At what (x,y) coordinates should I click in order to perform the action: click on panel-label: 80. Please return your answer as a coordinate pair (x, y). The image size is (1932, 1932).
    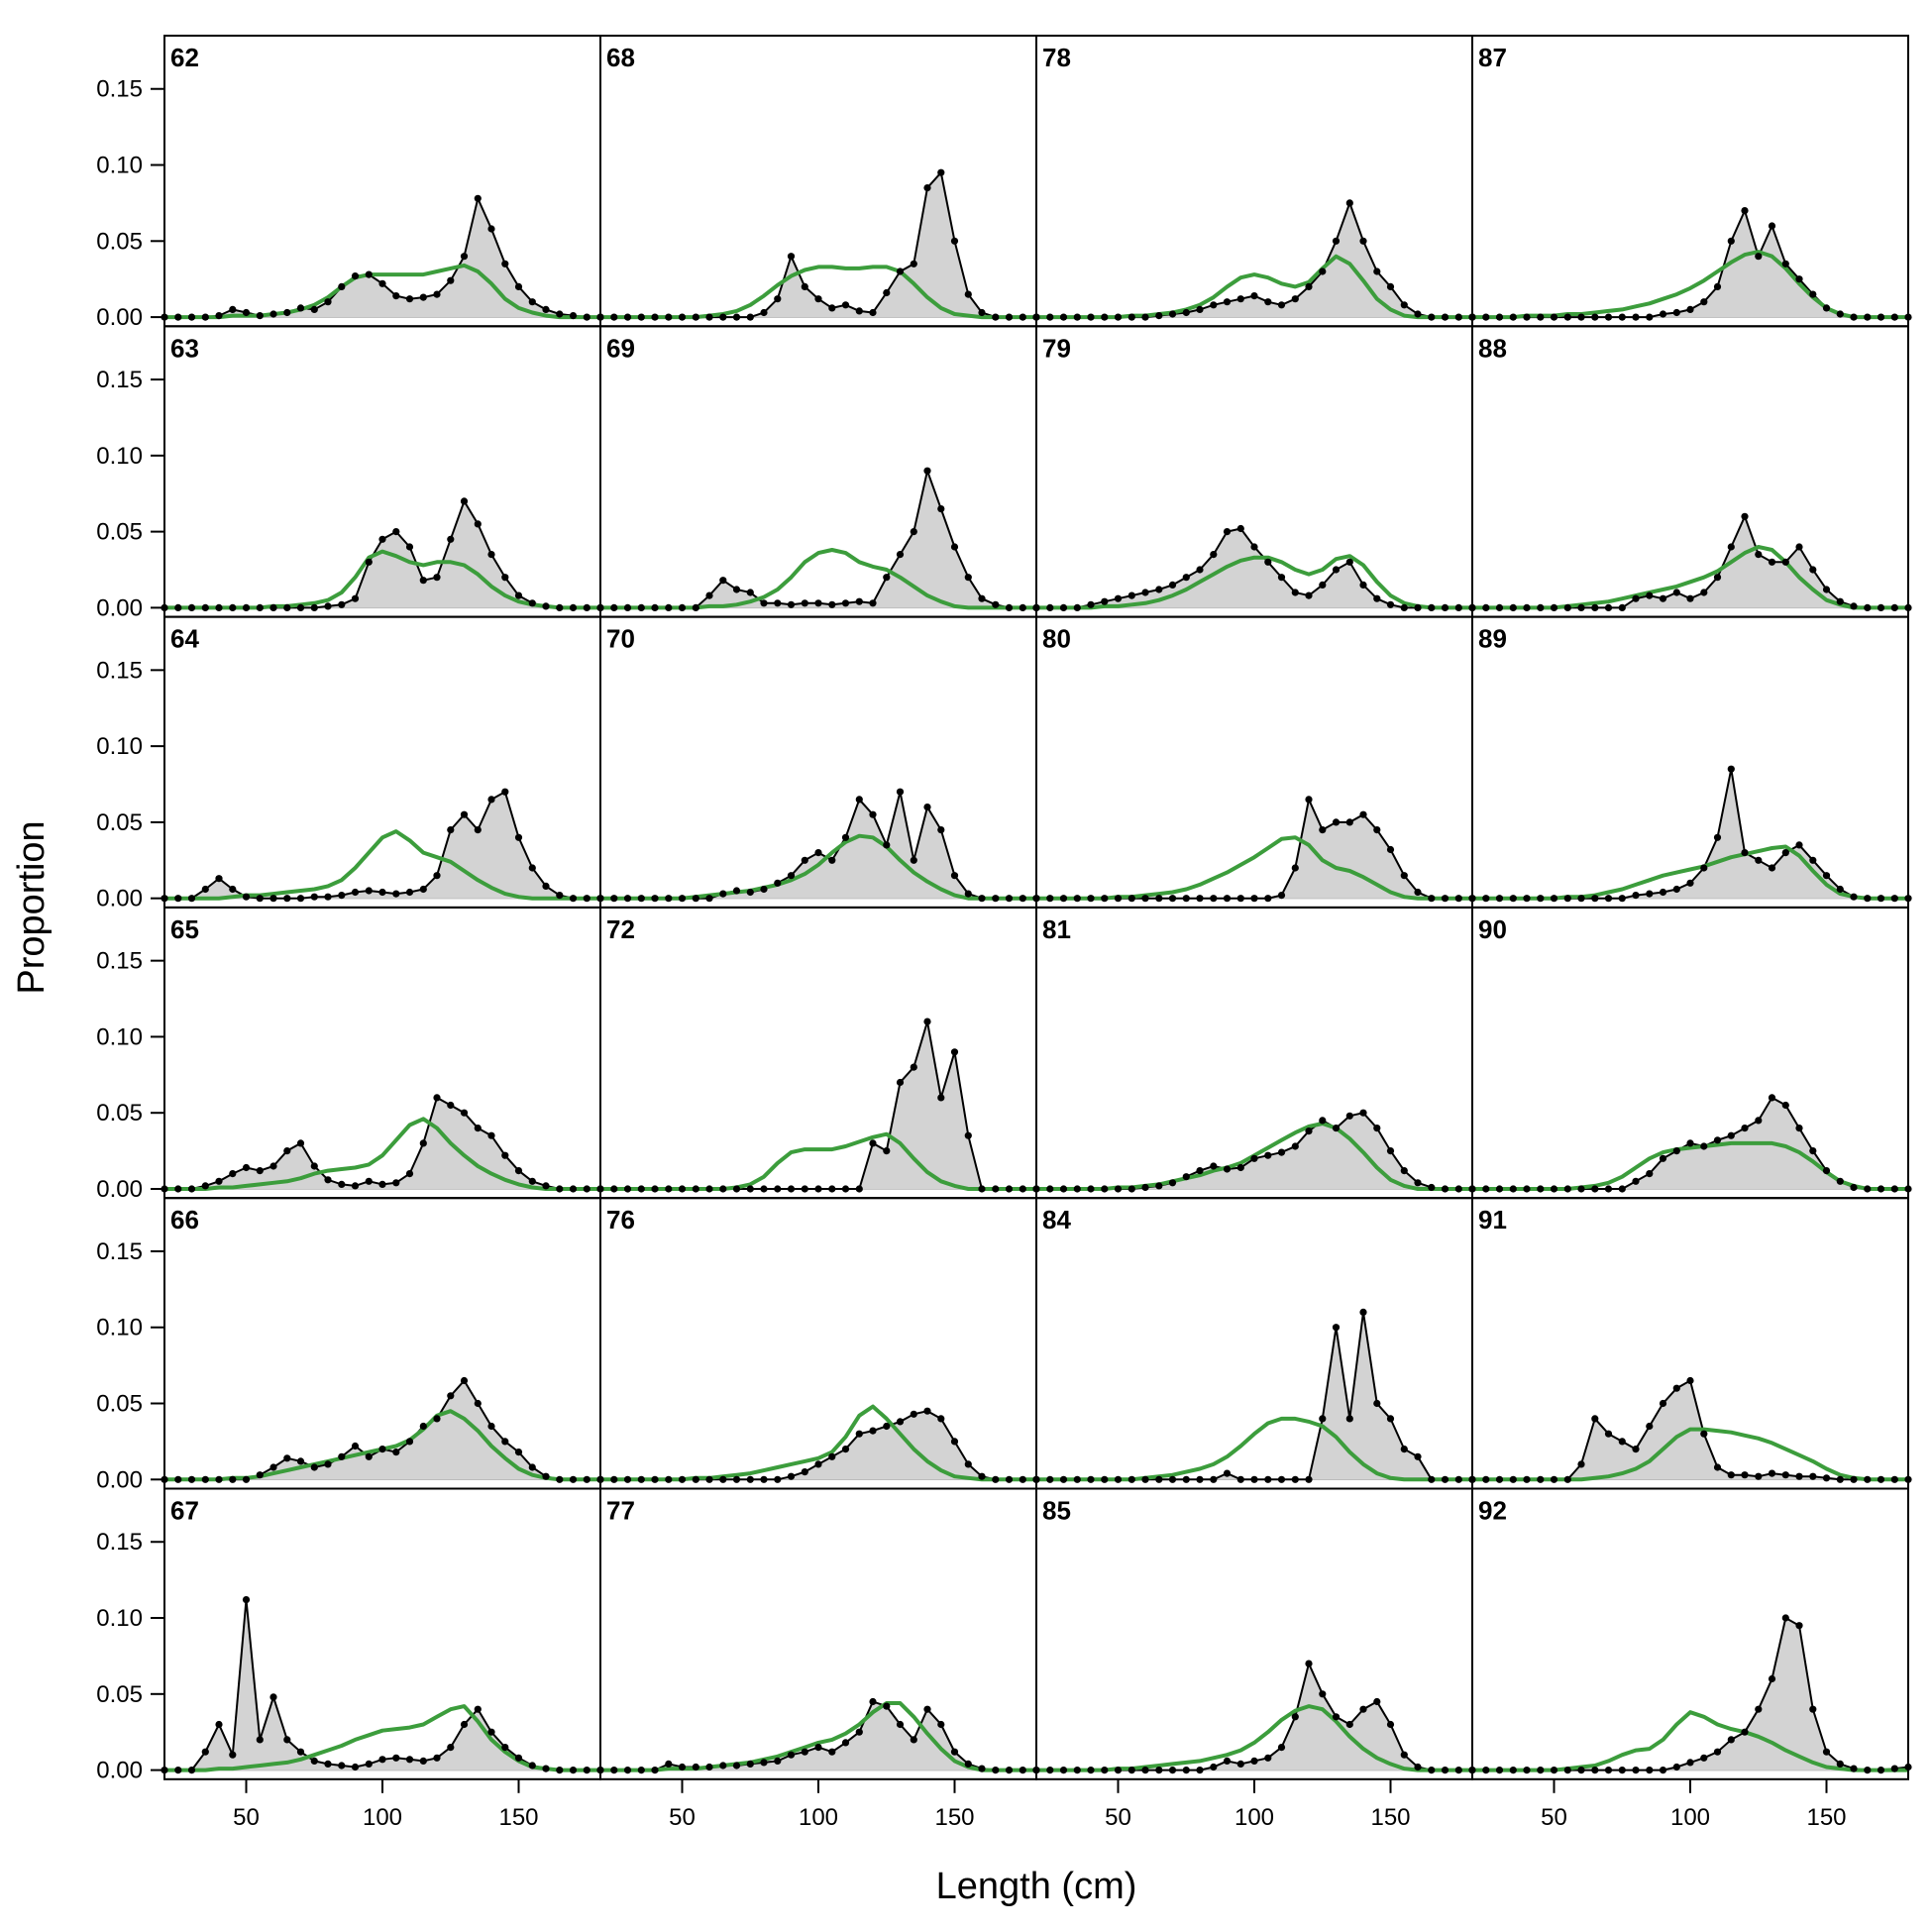
    Looking at the image, I should click on (1056, 639).